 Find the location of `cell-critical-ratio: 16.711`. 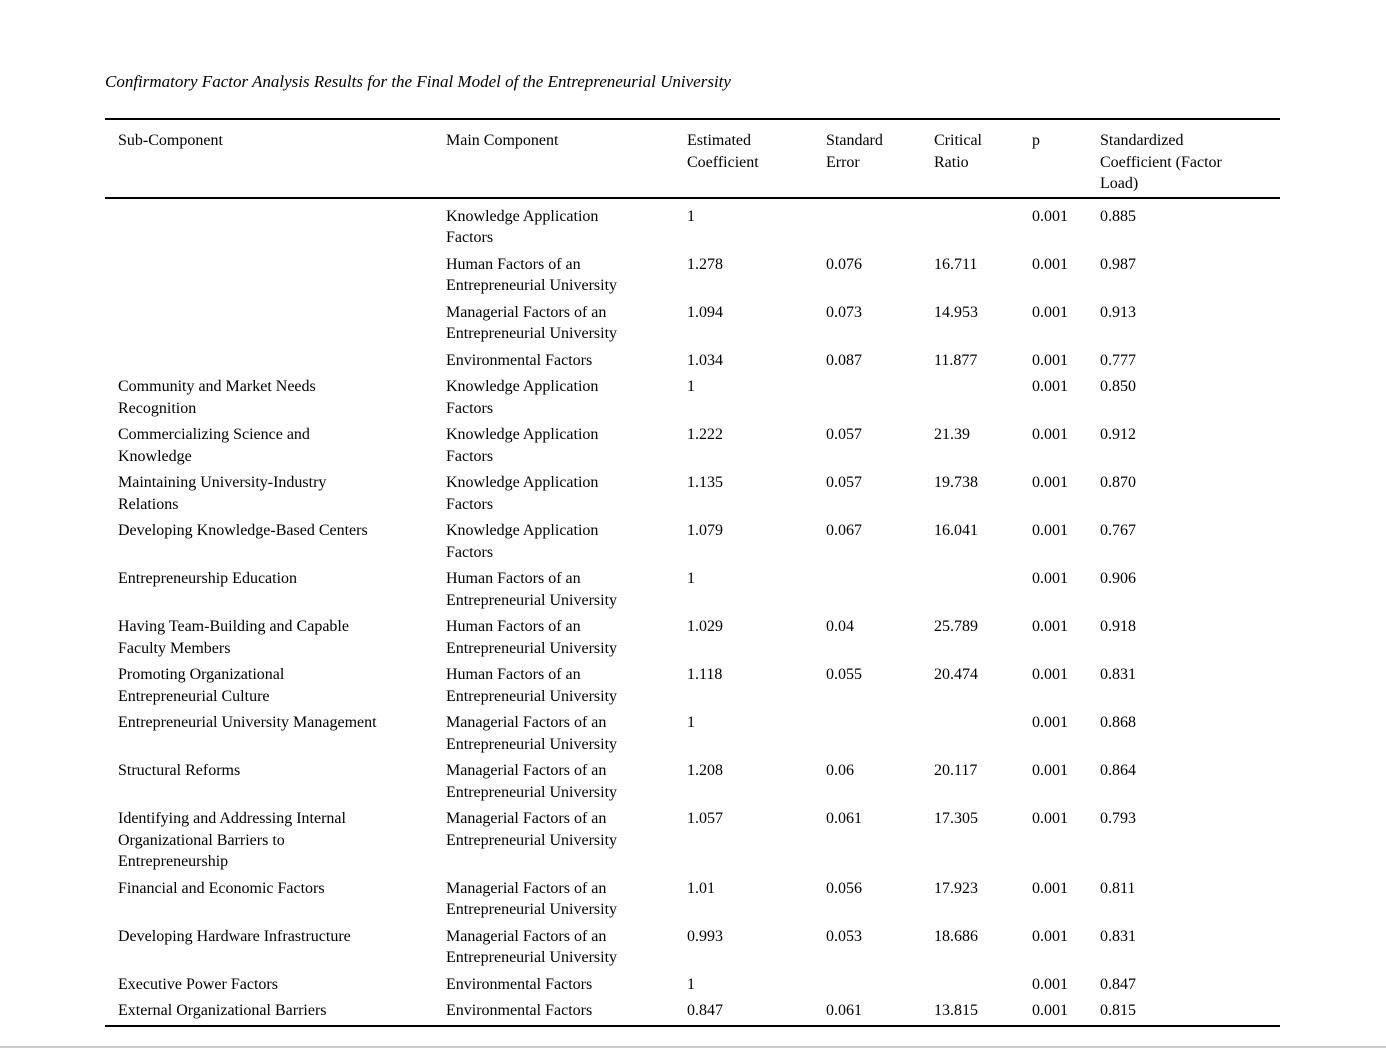

cell-critical-ratio: 16.711 is located at coordinates (956, 264).